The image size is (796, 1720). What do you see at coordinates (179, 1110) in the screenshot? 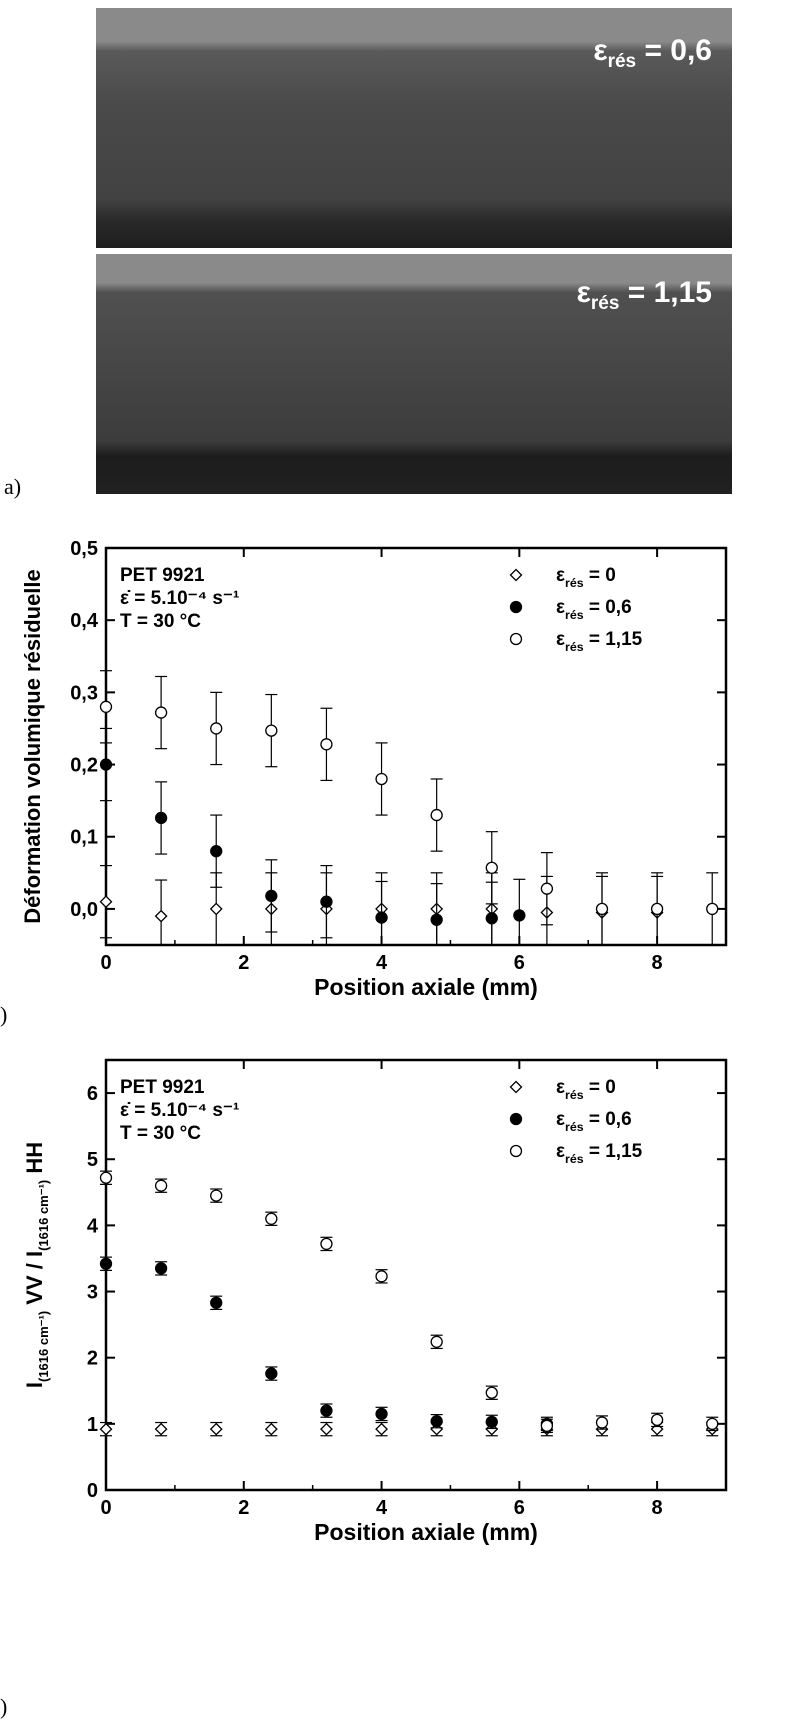
I see `chart2-annotation: ε̇ = 5.10⁻⁴ s⁻¹` at bounding box center [179, 1110].